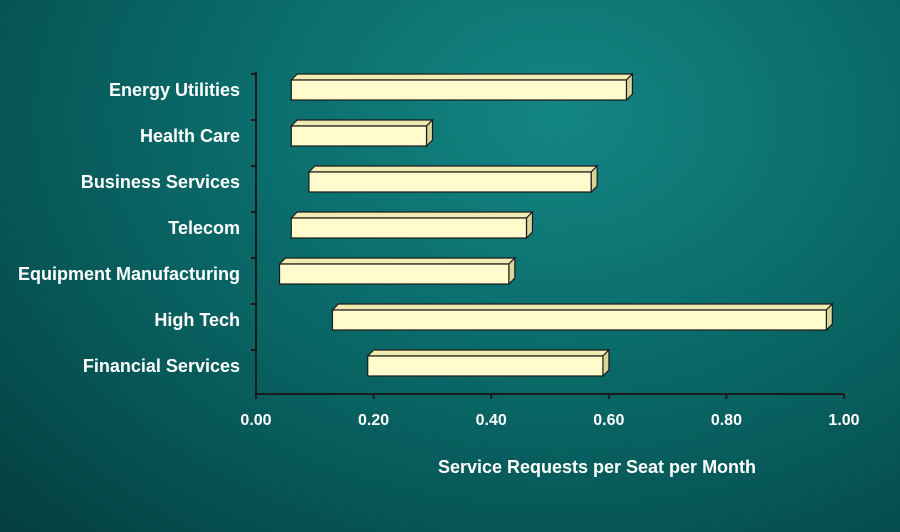 The height and width of the screenshot is (532, 900). I want to click on bar-high-tech, so click(582, 317).